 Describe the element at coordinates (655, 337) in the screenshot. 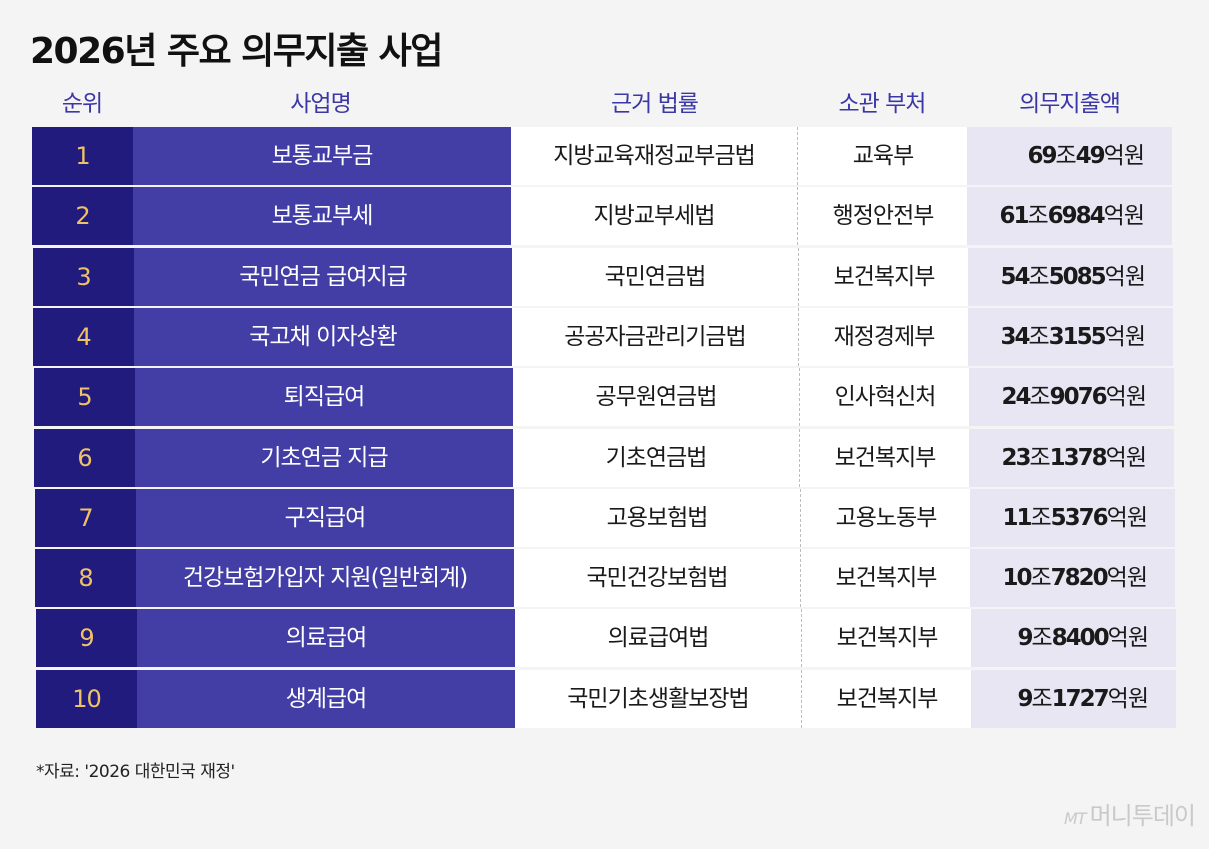

I see `law-cell: 공공자금관리기금법` at that location.